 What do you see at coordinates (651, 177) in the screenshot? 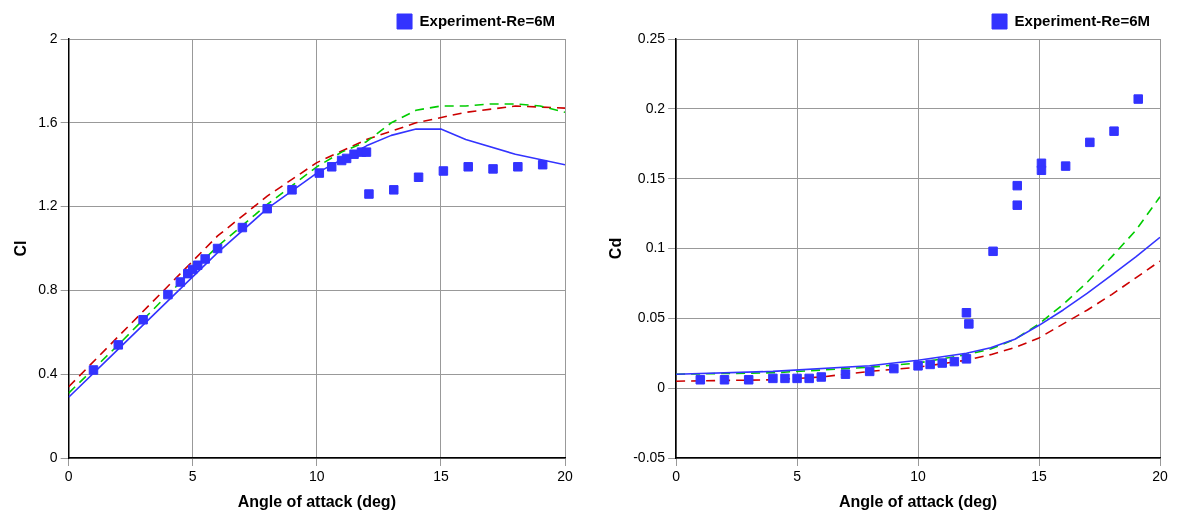
I see `y-tick-label: 0.15` at bounding box center [651, 177].